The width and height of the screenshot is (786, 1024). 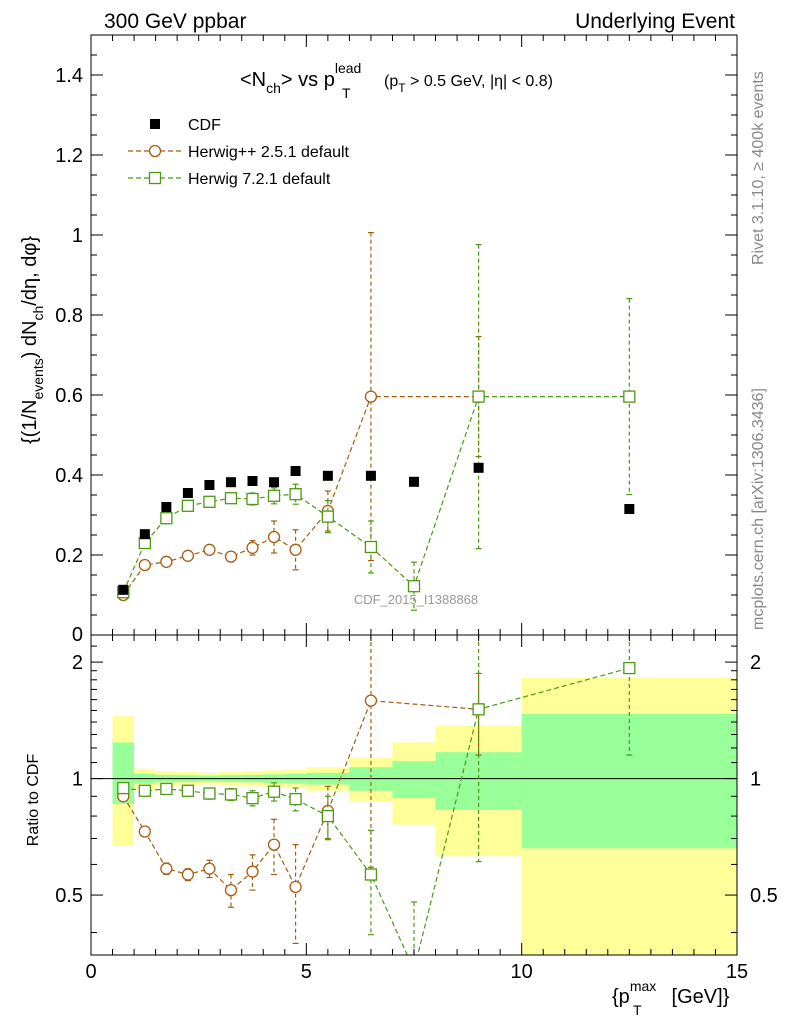 What do you see at coordinates (416, 599) in the screenshot?
I see `main-watermark: CDF_2015_I1388868` at bounding box center [416, 599].